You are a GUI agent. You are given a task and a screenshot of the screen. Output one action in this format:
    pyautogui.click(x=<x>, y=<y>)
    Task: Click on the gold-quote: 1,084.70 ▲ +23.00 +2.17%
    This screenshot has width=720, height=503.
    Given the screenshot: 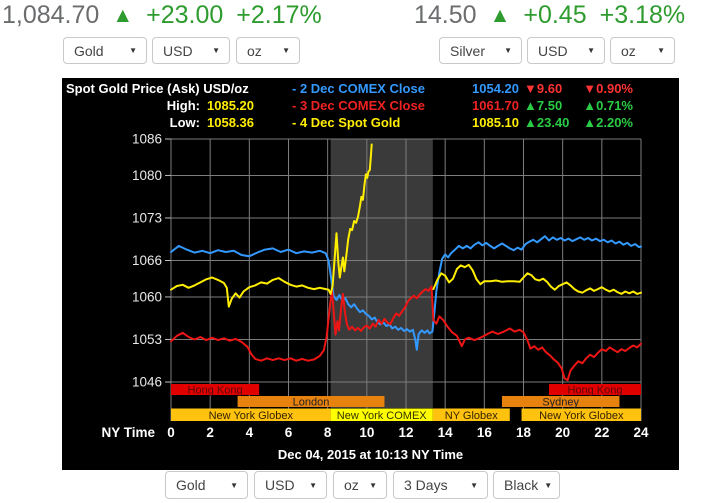 What is the action you would take?
    pyautogui.click(x=162, y=15)
    